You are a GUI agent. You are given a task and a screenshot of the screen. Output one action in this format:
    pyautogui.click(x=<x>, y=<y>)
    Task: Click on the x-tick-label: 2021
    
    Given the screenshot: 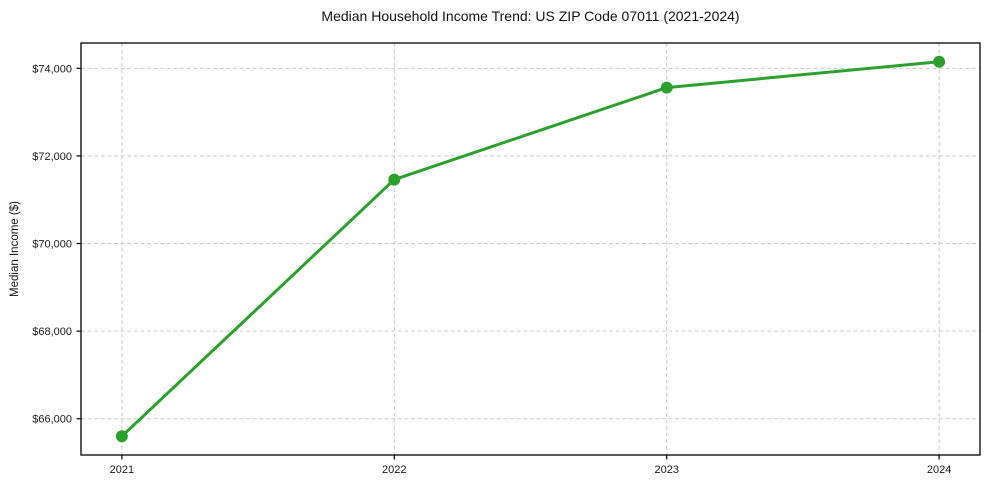 What is the action you would take?
    pyautogui.click(x=122, y=470)
    